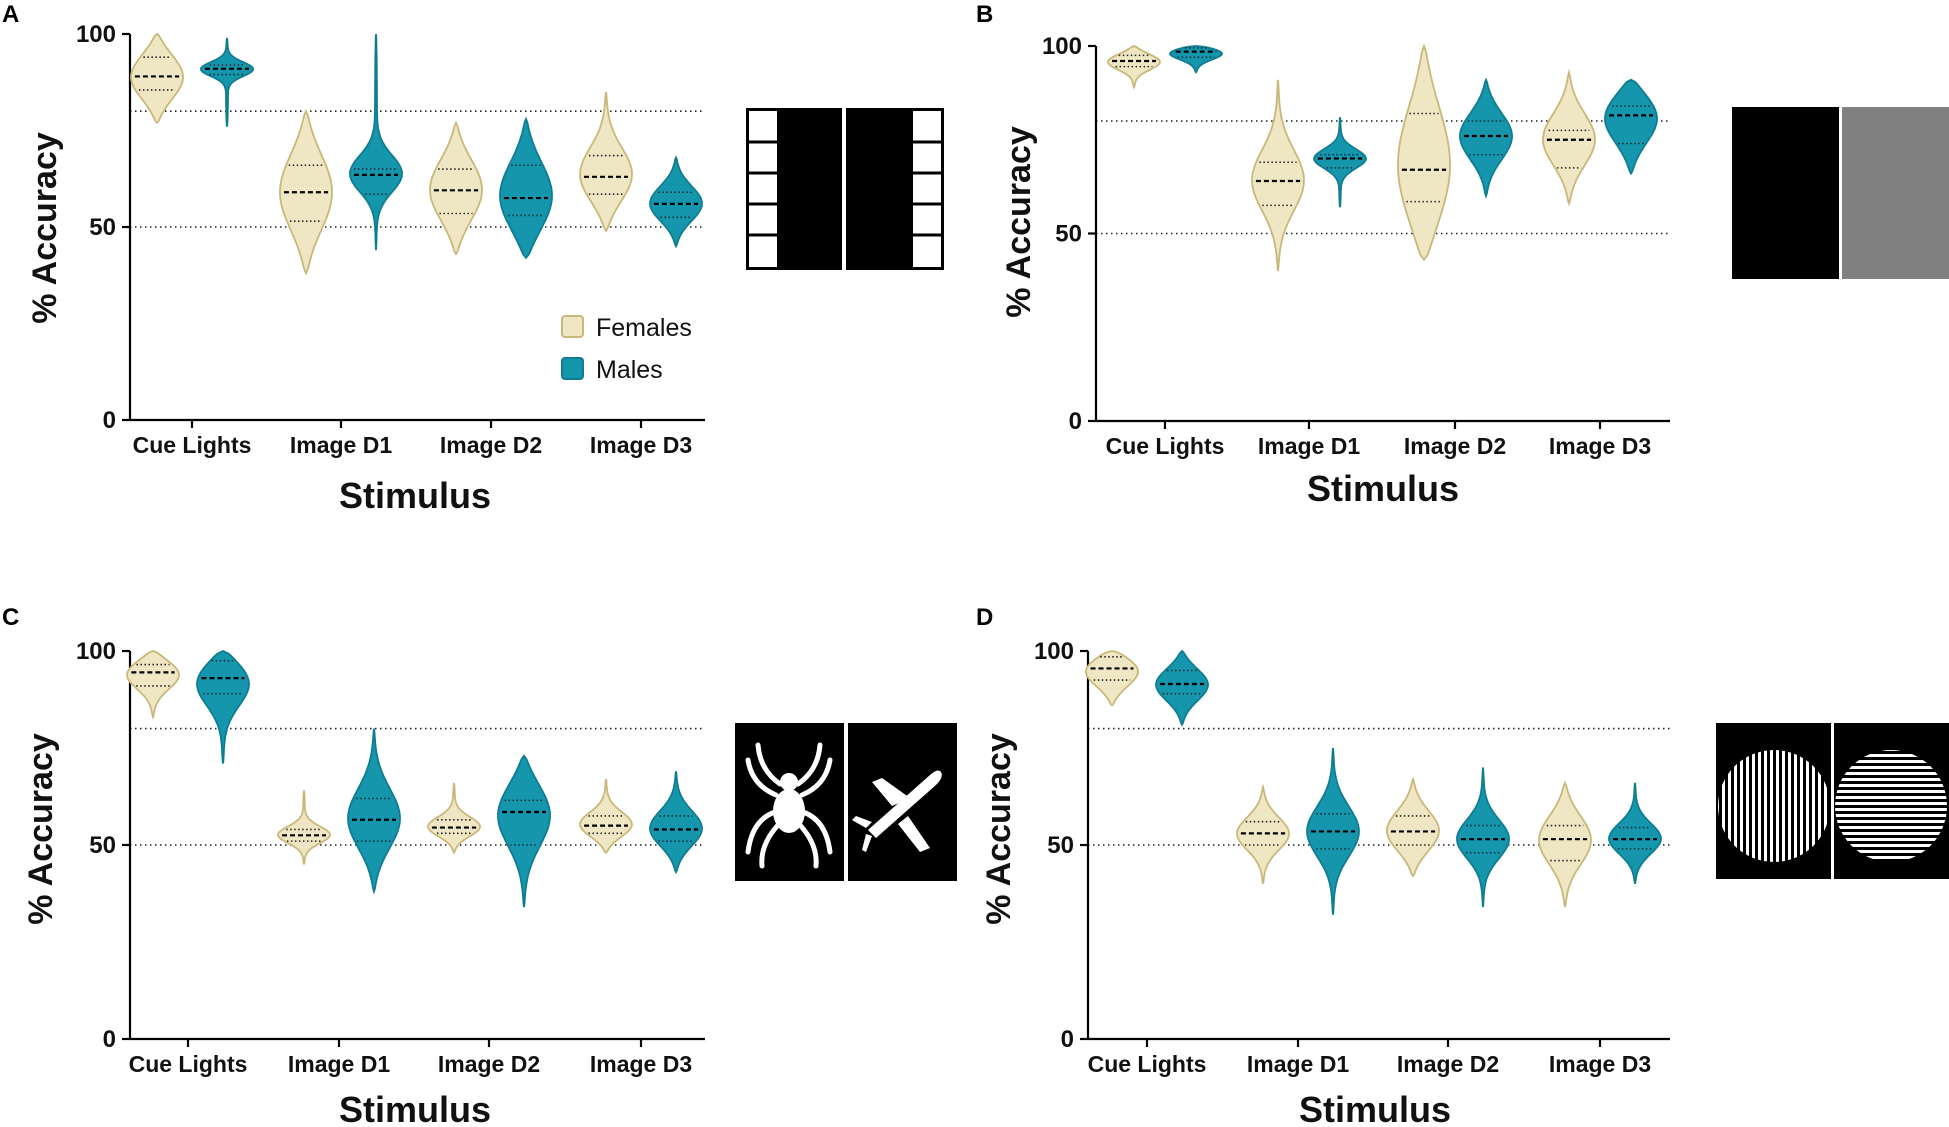 This screenshot has width=1949, height=1127. I want to click on stimulus-image-grid-icon, so click(845, 189).